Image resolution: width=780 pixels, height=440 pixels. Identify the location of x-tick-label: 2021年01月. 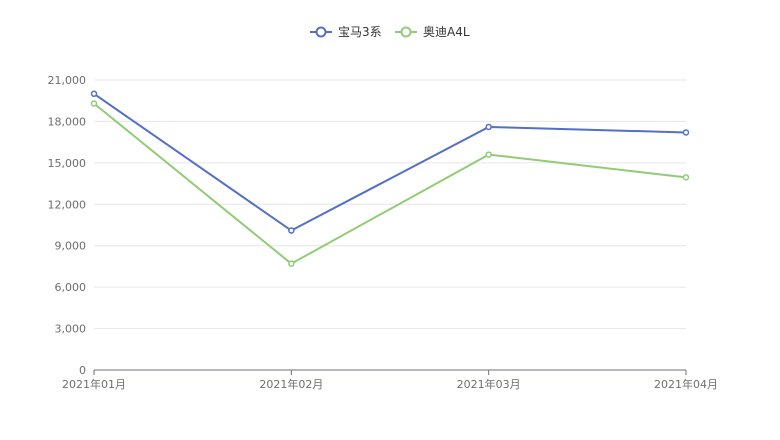
(94, 384).